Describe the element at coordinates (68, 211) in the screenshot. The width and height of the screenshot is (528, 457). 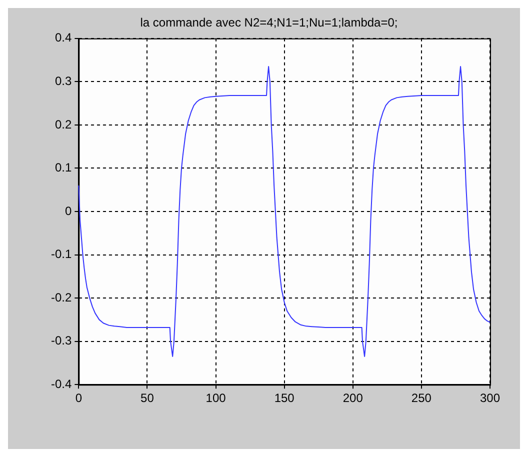
I see `y-tick-label: 0` at that location.